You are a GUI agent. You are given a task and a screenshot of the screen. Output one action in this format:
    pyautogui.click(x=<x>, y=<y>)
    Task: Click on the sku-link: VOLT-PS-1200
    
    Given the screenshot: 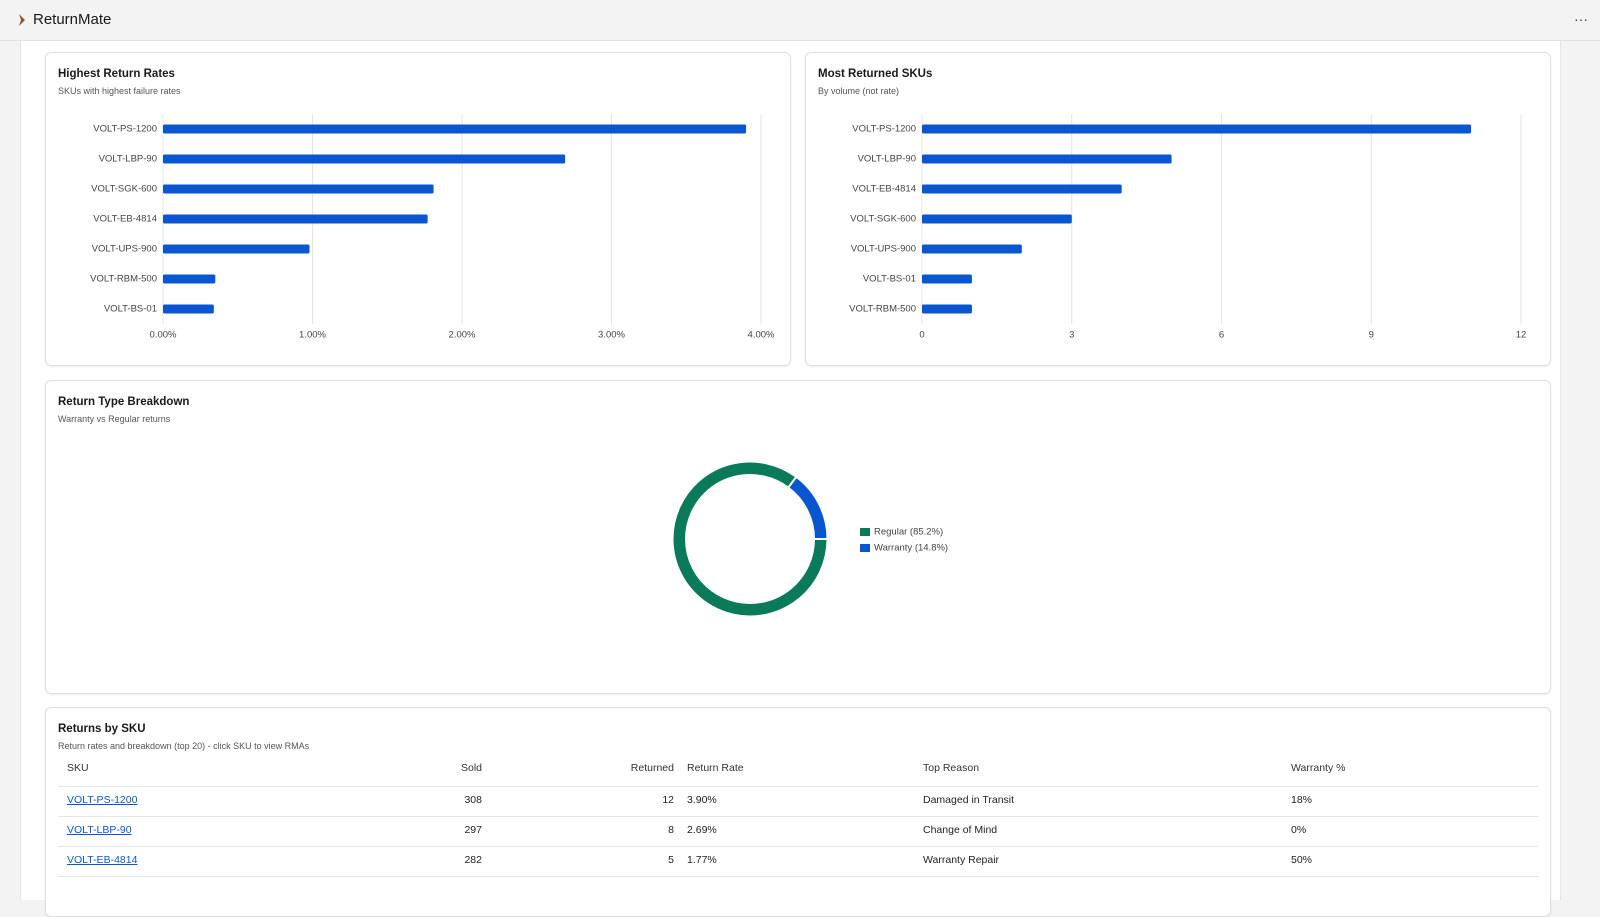 What is the action you would take?
    pyautogui.click(x=102, y=800)
    